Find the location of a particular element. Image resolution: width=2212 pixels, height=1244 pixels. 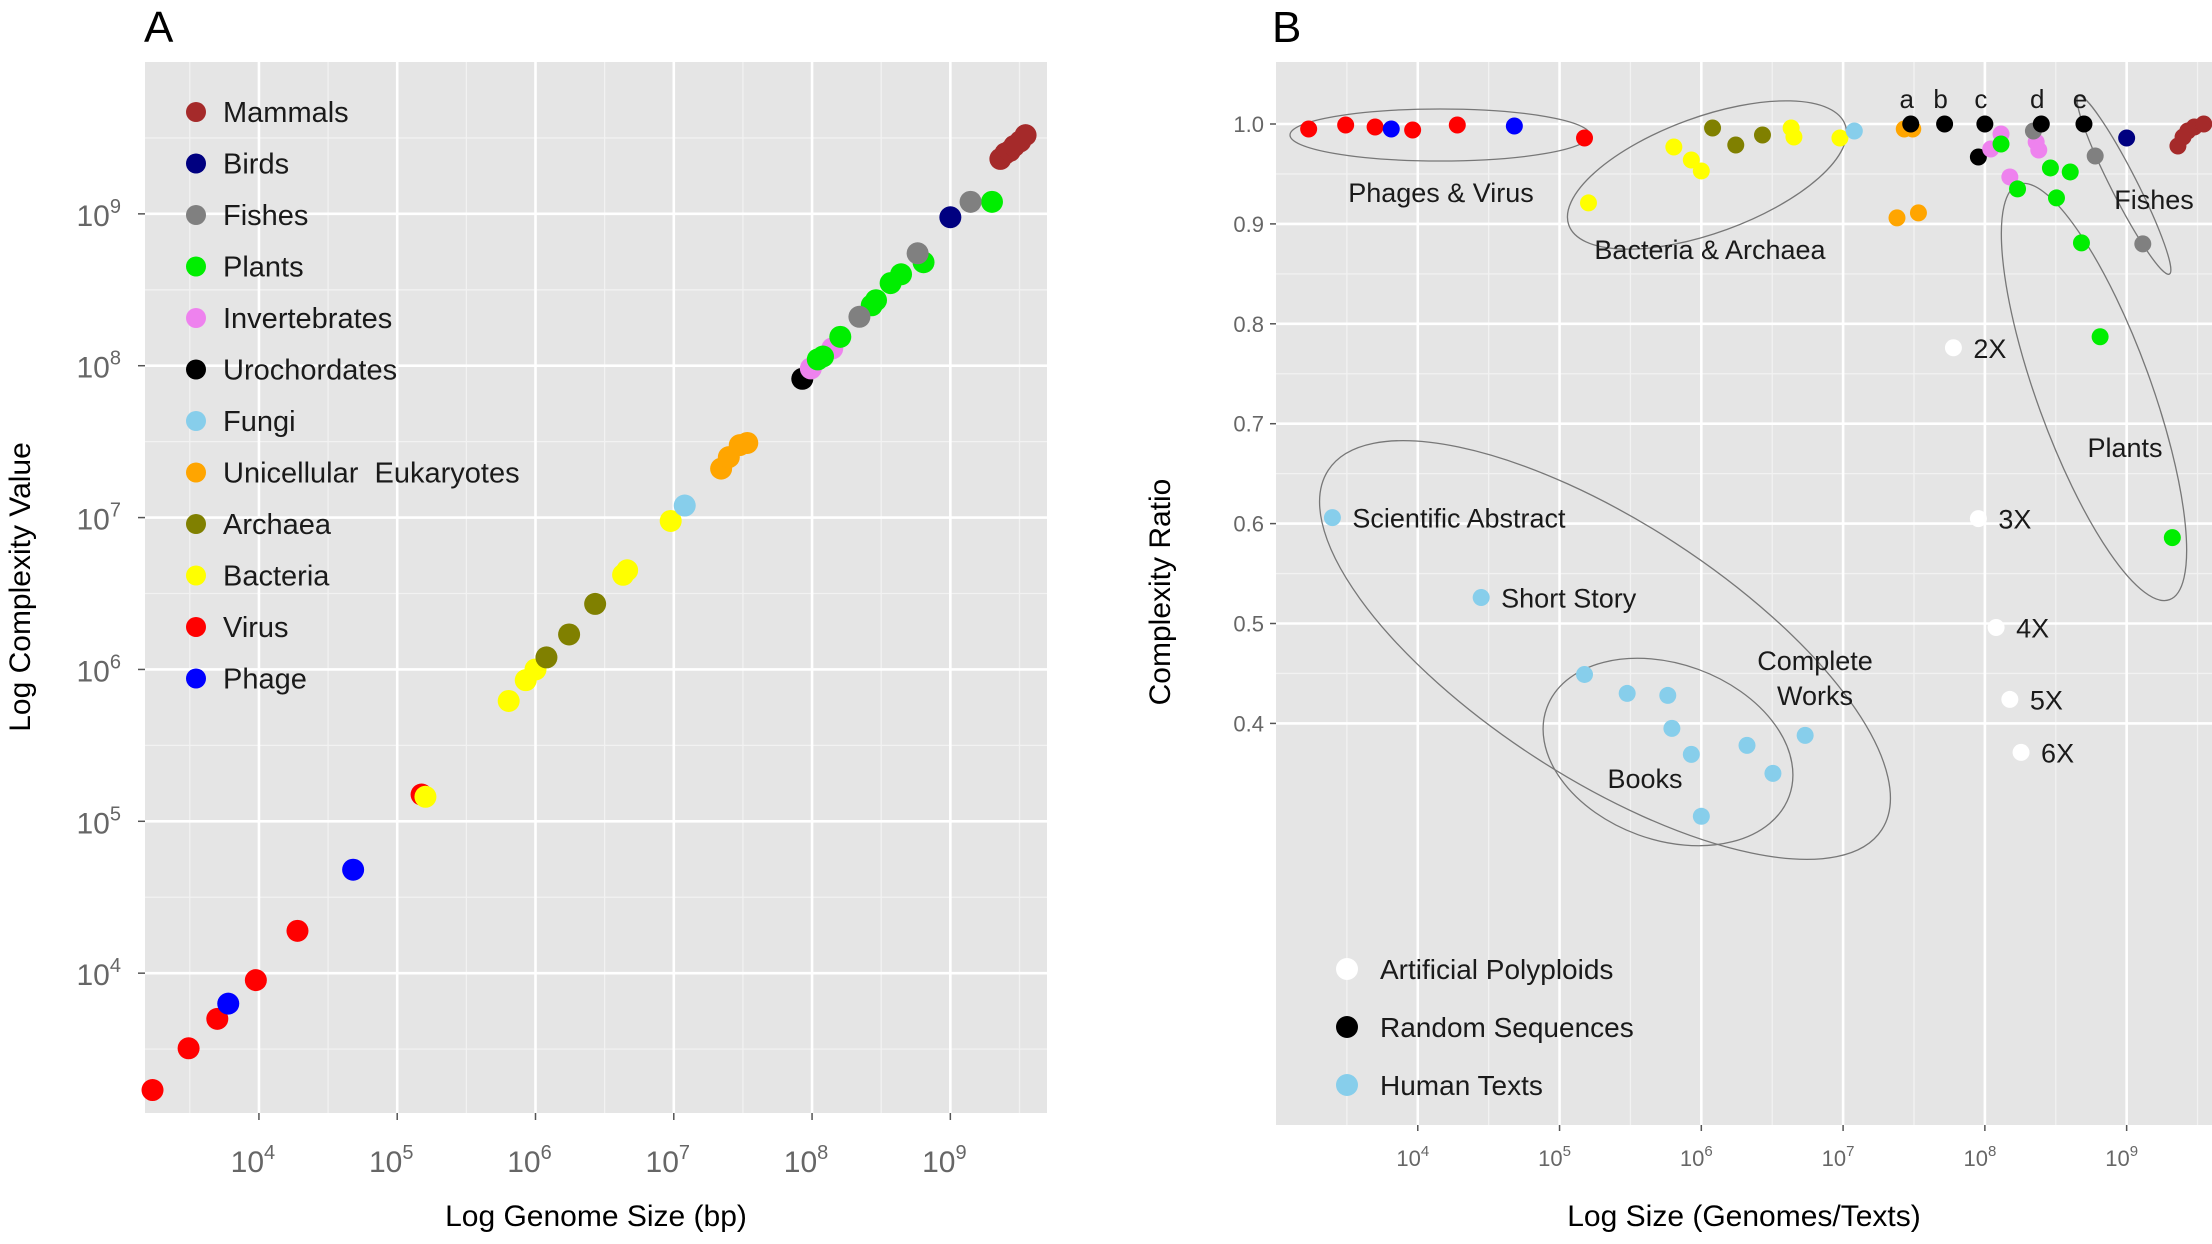

legend-a-key-bacteria is located at coordinates (196, 575).